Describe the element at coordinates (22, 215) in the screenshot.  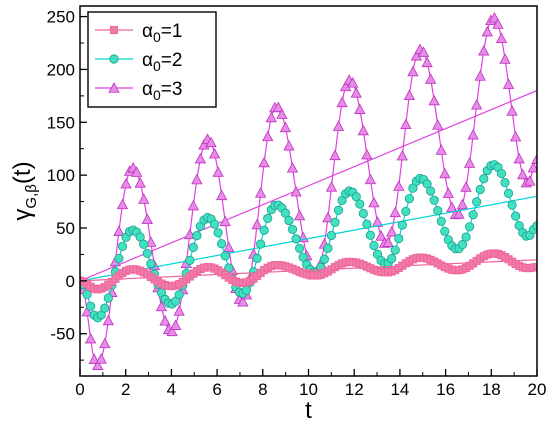
I see `y-axis-title-main: γ` at that location.